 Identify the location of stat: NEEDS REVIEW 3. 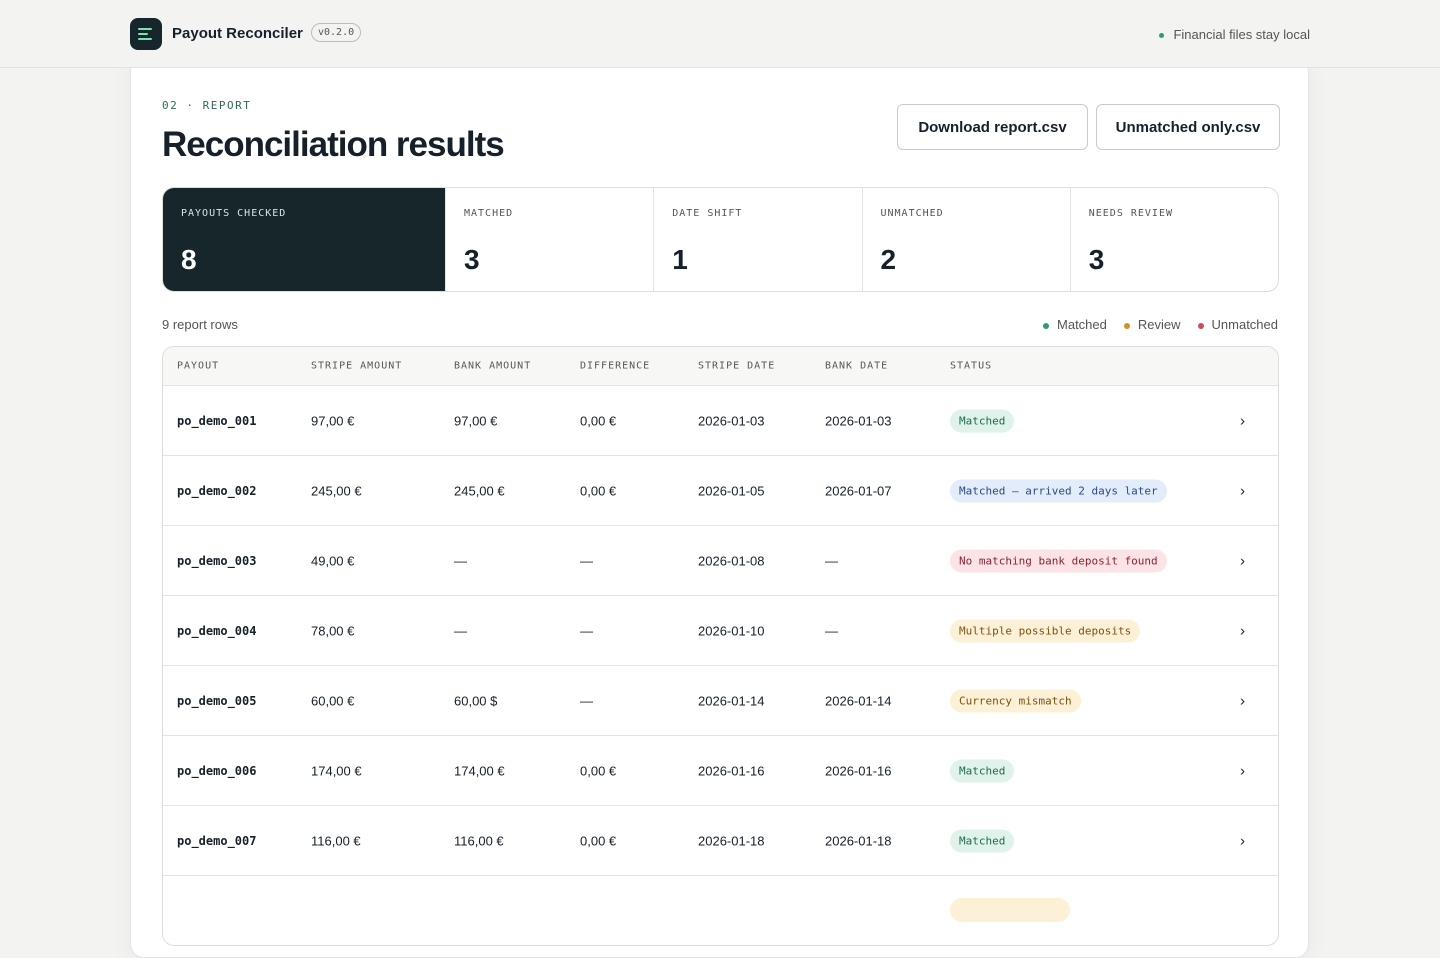
(1173, 239).